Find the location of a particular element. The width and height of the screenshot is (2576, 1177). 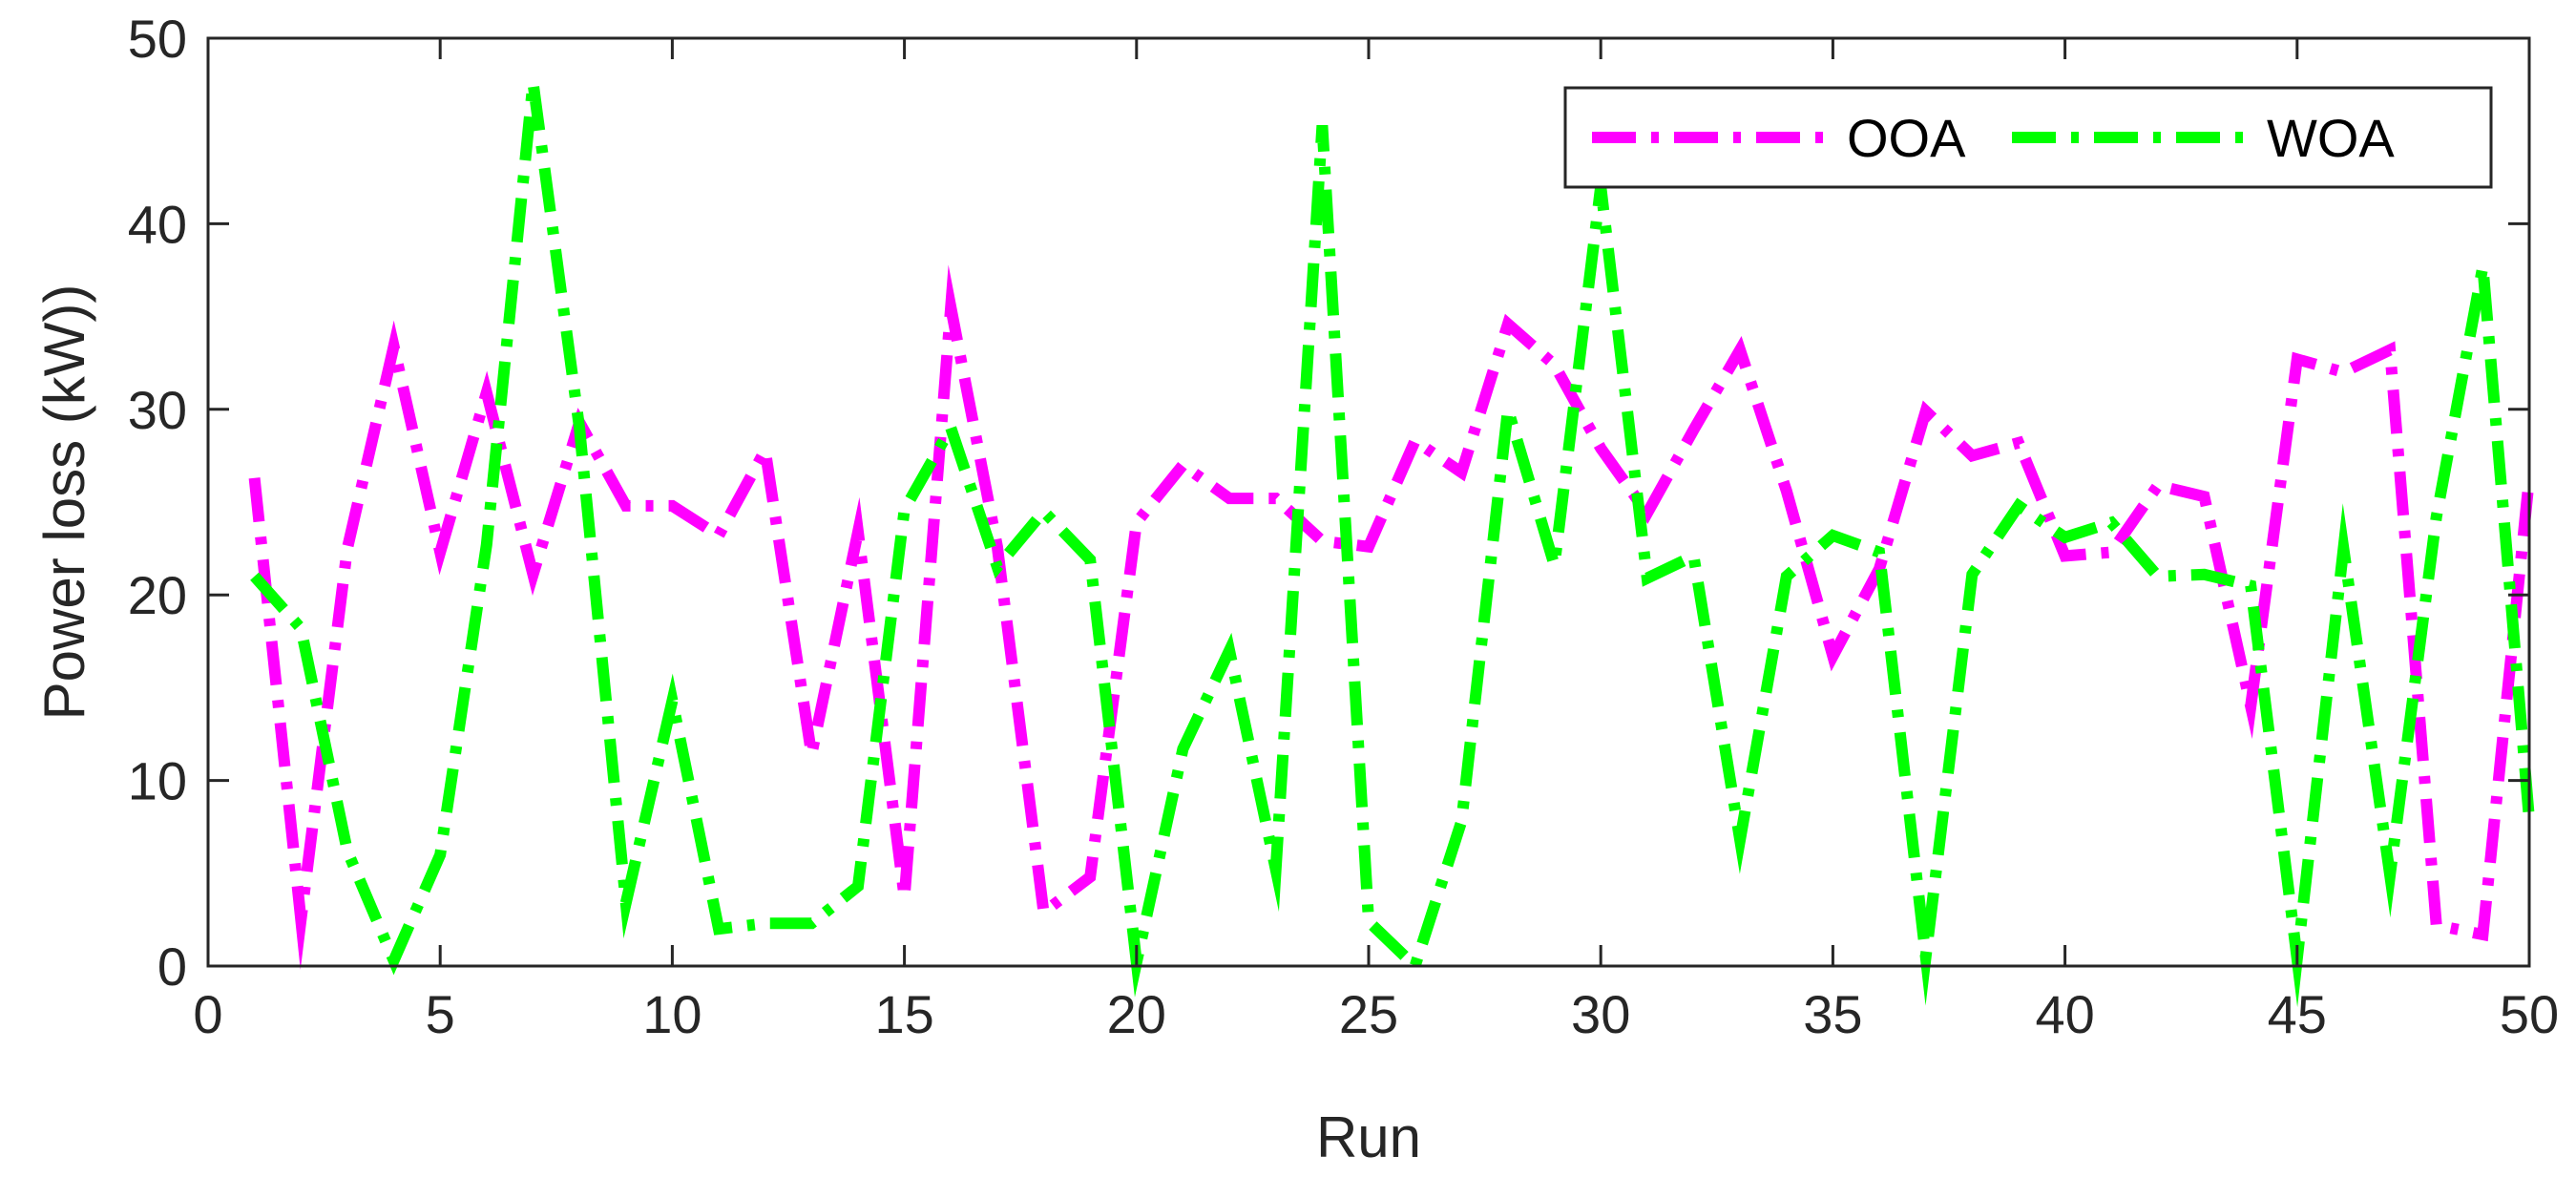

x-tick-label: 35 is located at coordinates (1832, 1014).